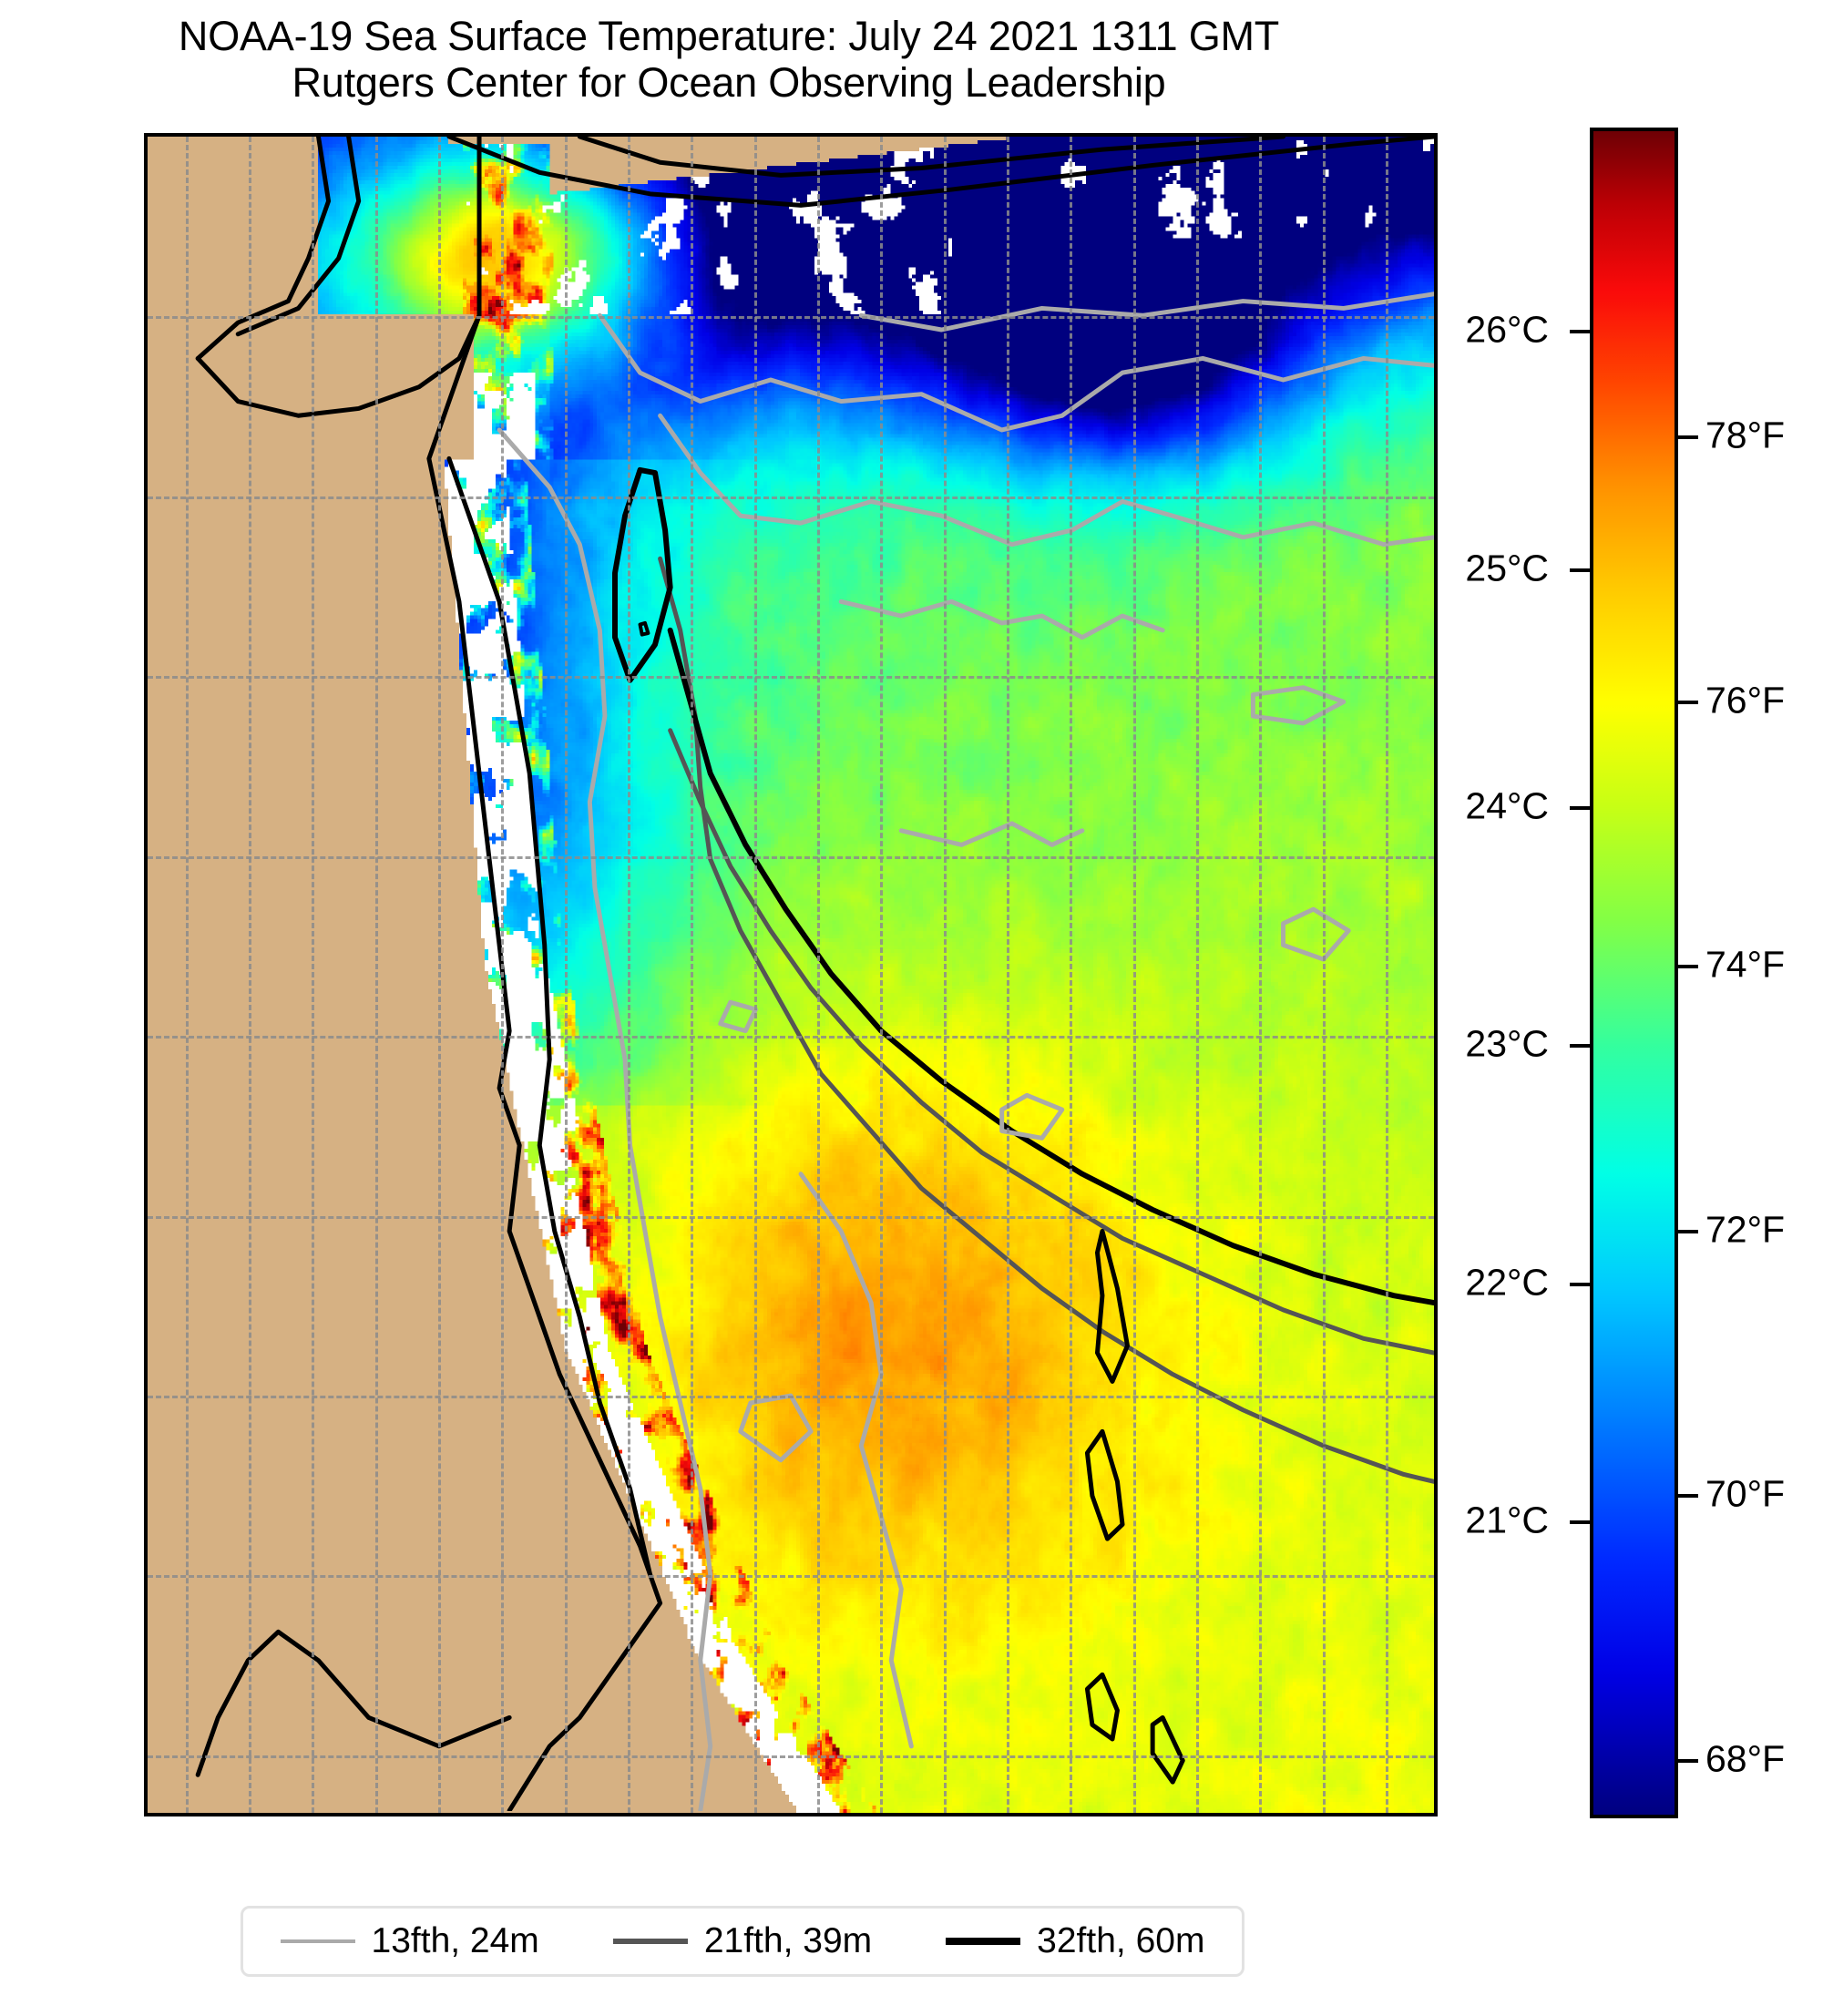  Describe the element at coordinates (1507, 1282) in the screenshot. I see `colorbar-label-celsius: 22°C` at that location.